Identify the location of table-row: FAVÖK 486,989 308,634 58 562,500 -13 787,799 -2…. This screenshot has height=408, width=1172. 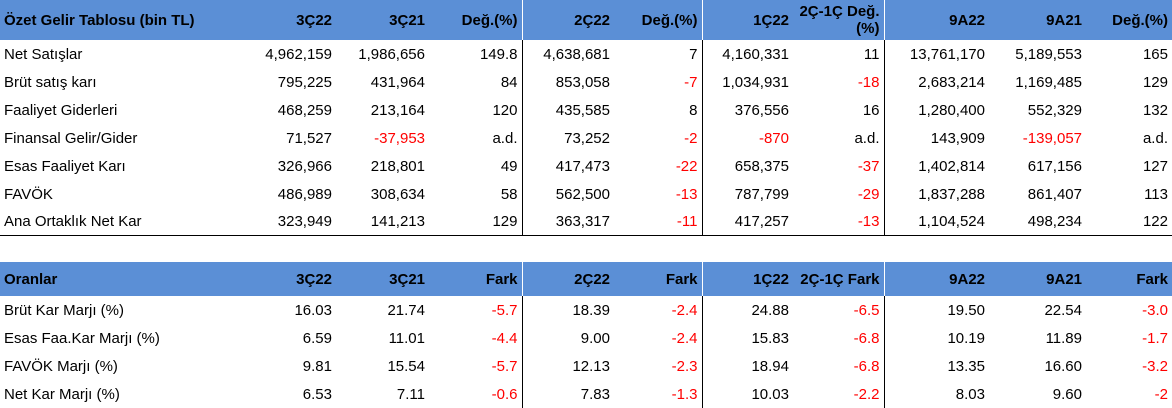
(586, 194).